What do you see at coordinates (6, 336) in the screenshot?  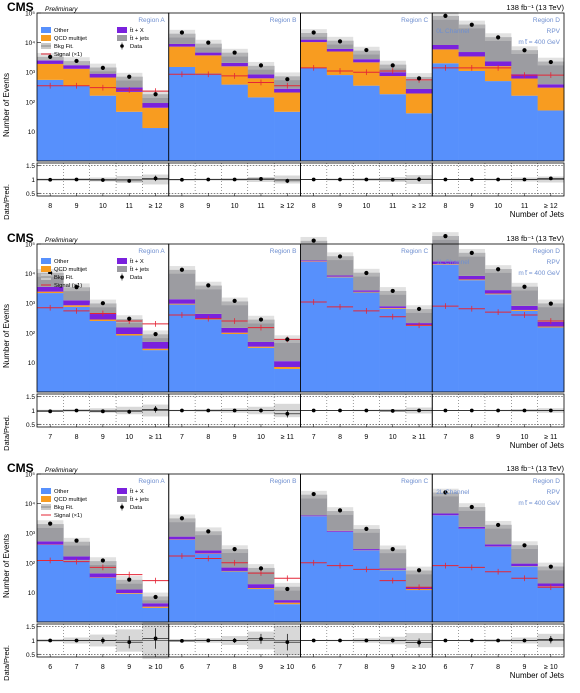 I see `y-axis-label: Number of Events` at bounding box center [6, 336].